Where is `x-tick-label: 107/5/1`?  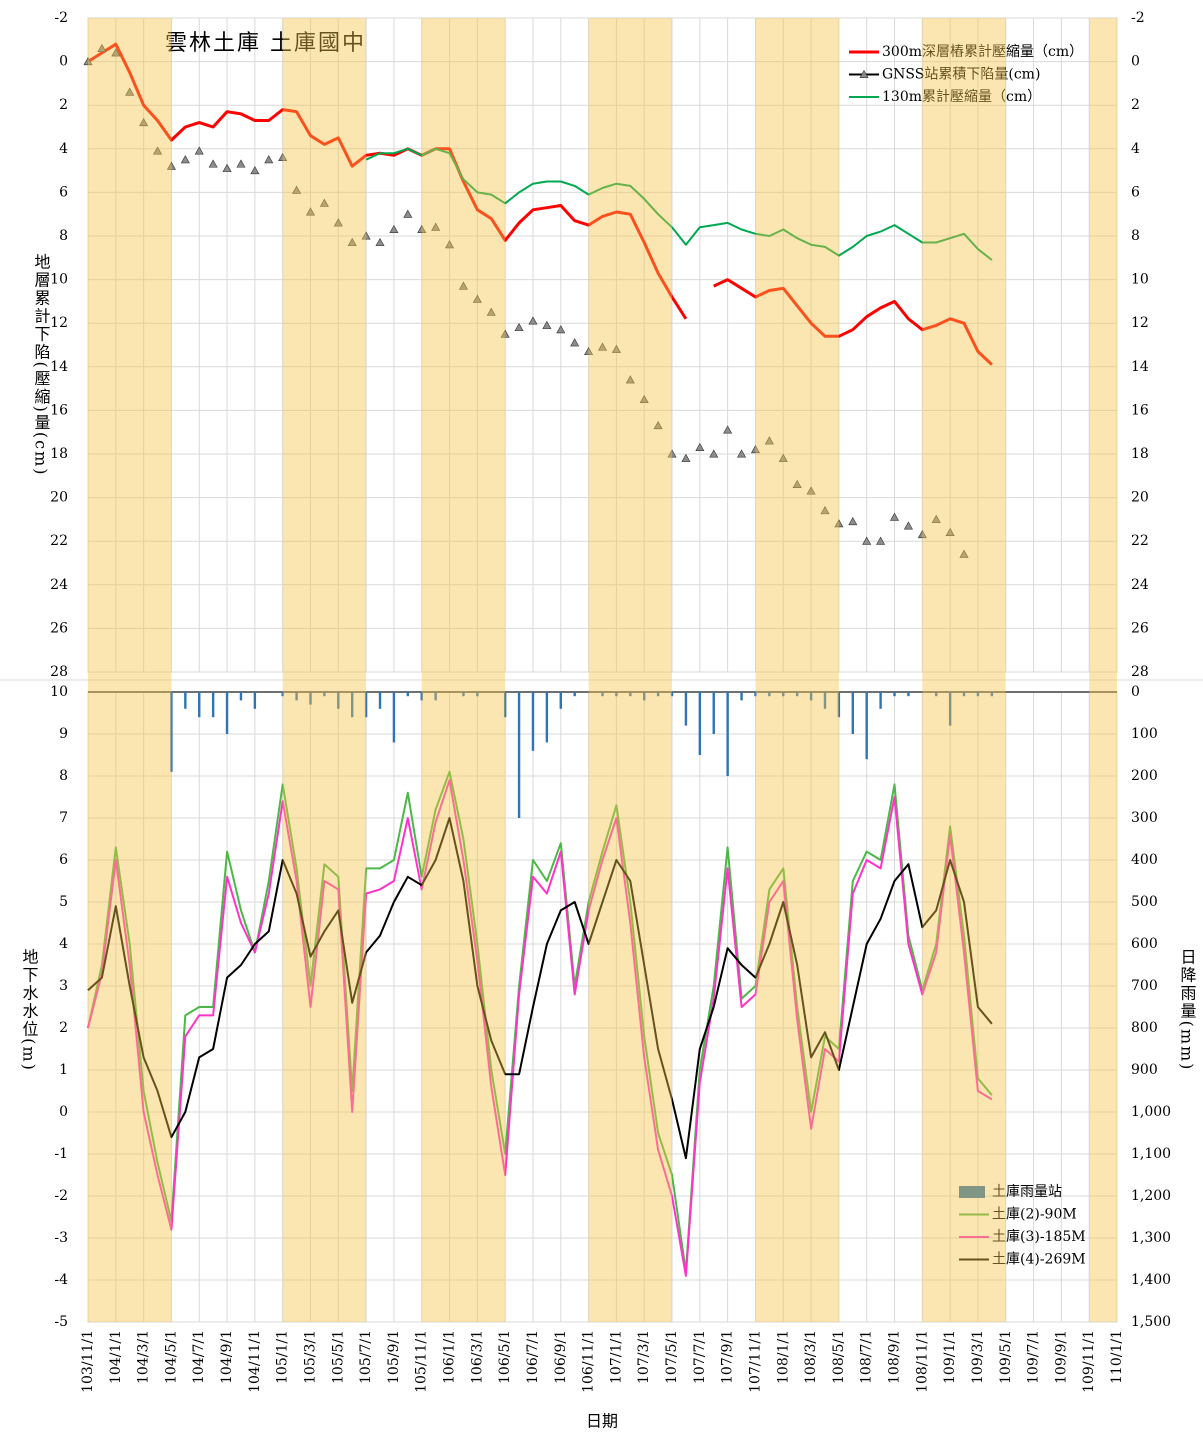
x-tick-label: 107/5/1 is located at coordinates (672, 1357).